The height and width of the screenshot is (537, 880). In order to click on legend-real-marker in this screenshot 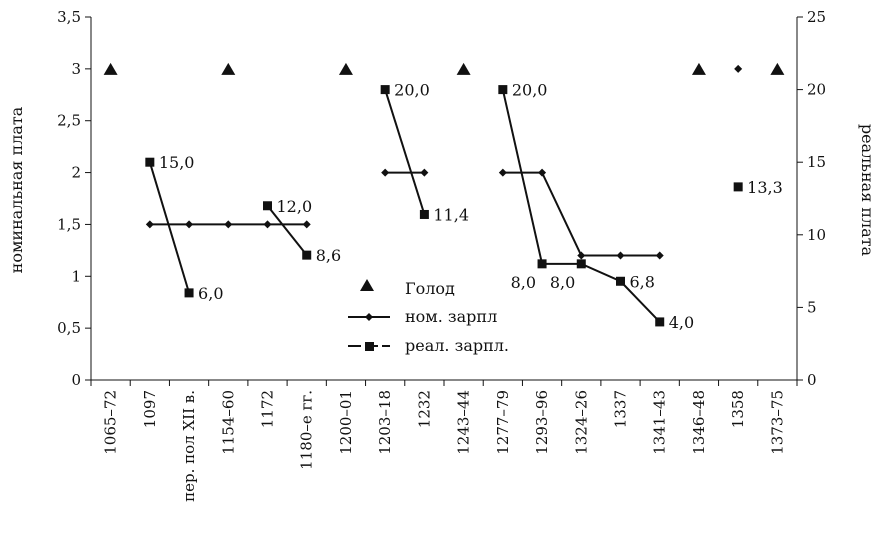, I will do `click(369, 346)`.